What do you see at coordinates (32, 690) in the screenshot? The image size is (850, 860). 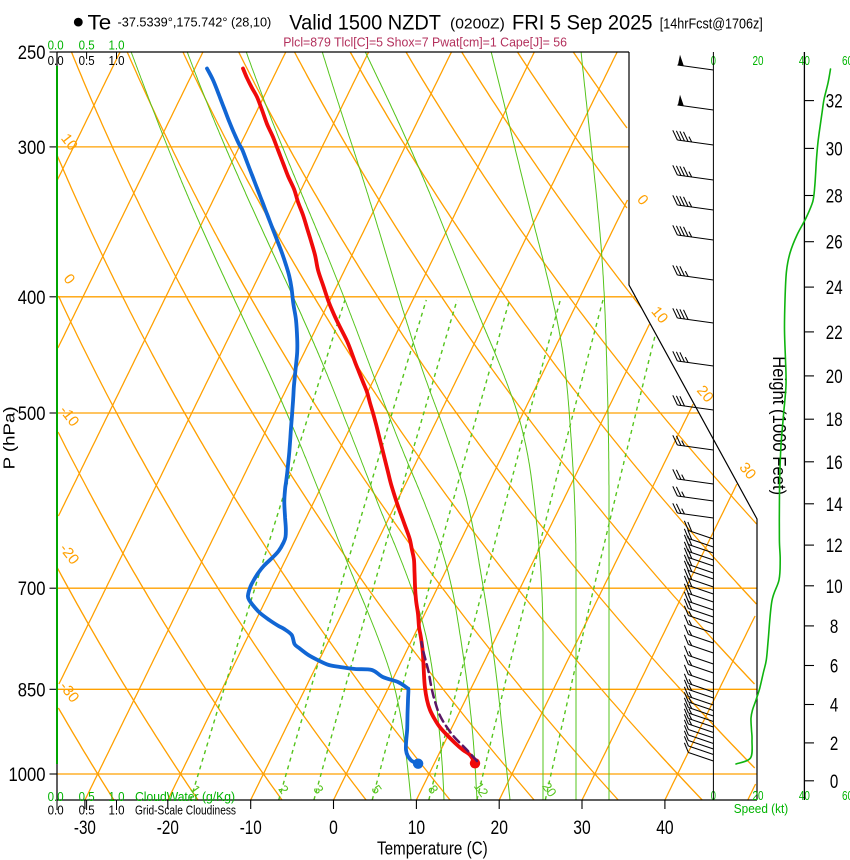 I see `svg-text: 850` at bounding box center [32, 690].